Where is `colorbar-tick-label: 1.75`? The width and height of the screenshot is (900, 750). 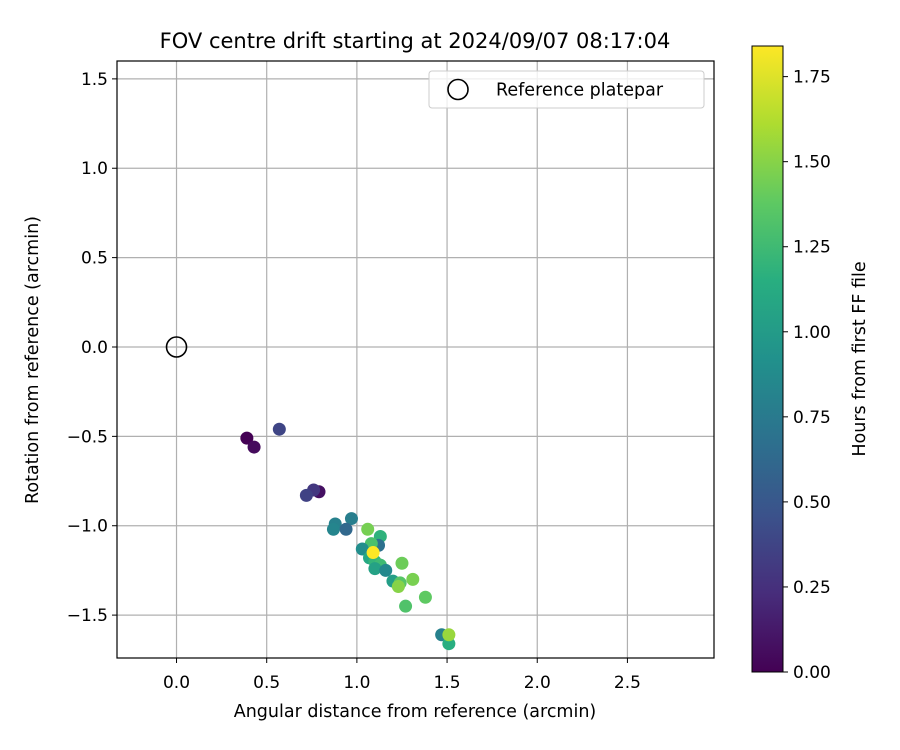 colorbar-tick-label: 1.75 is located at coordinates (812, 78).